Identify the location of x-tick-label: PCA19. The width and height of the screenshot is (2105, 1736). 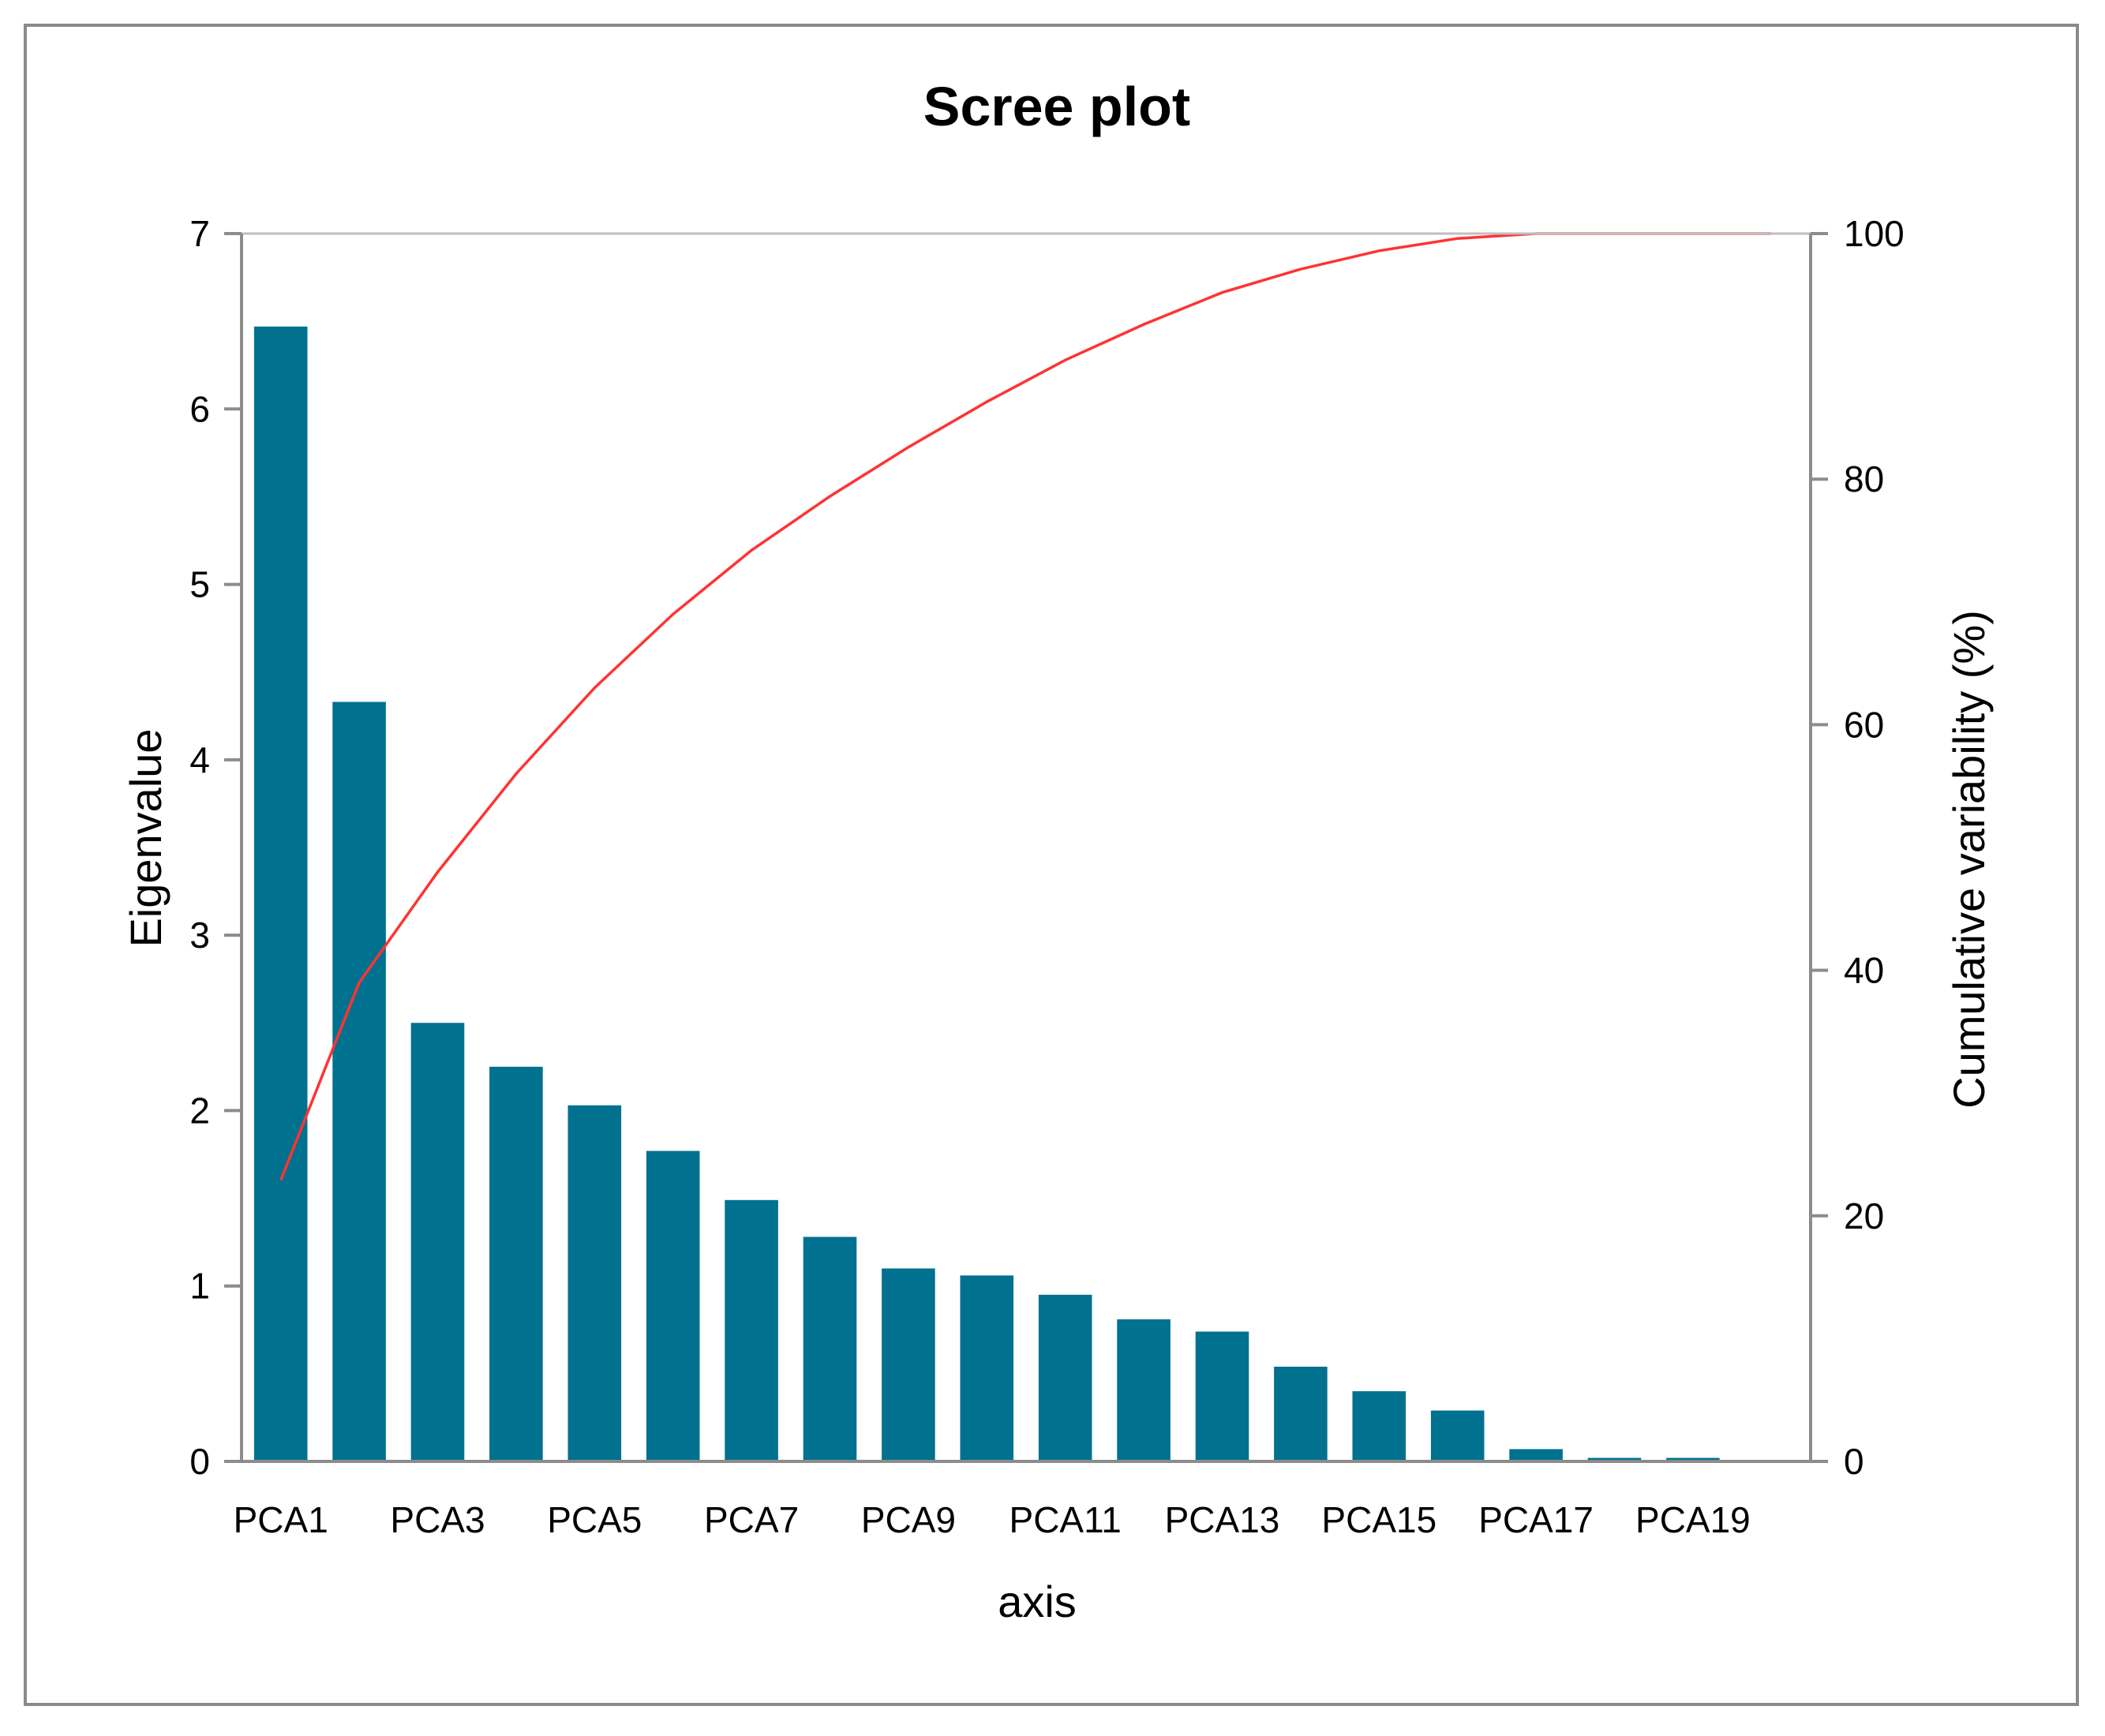
(1693, 1519).